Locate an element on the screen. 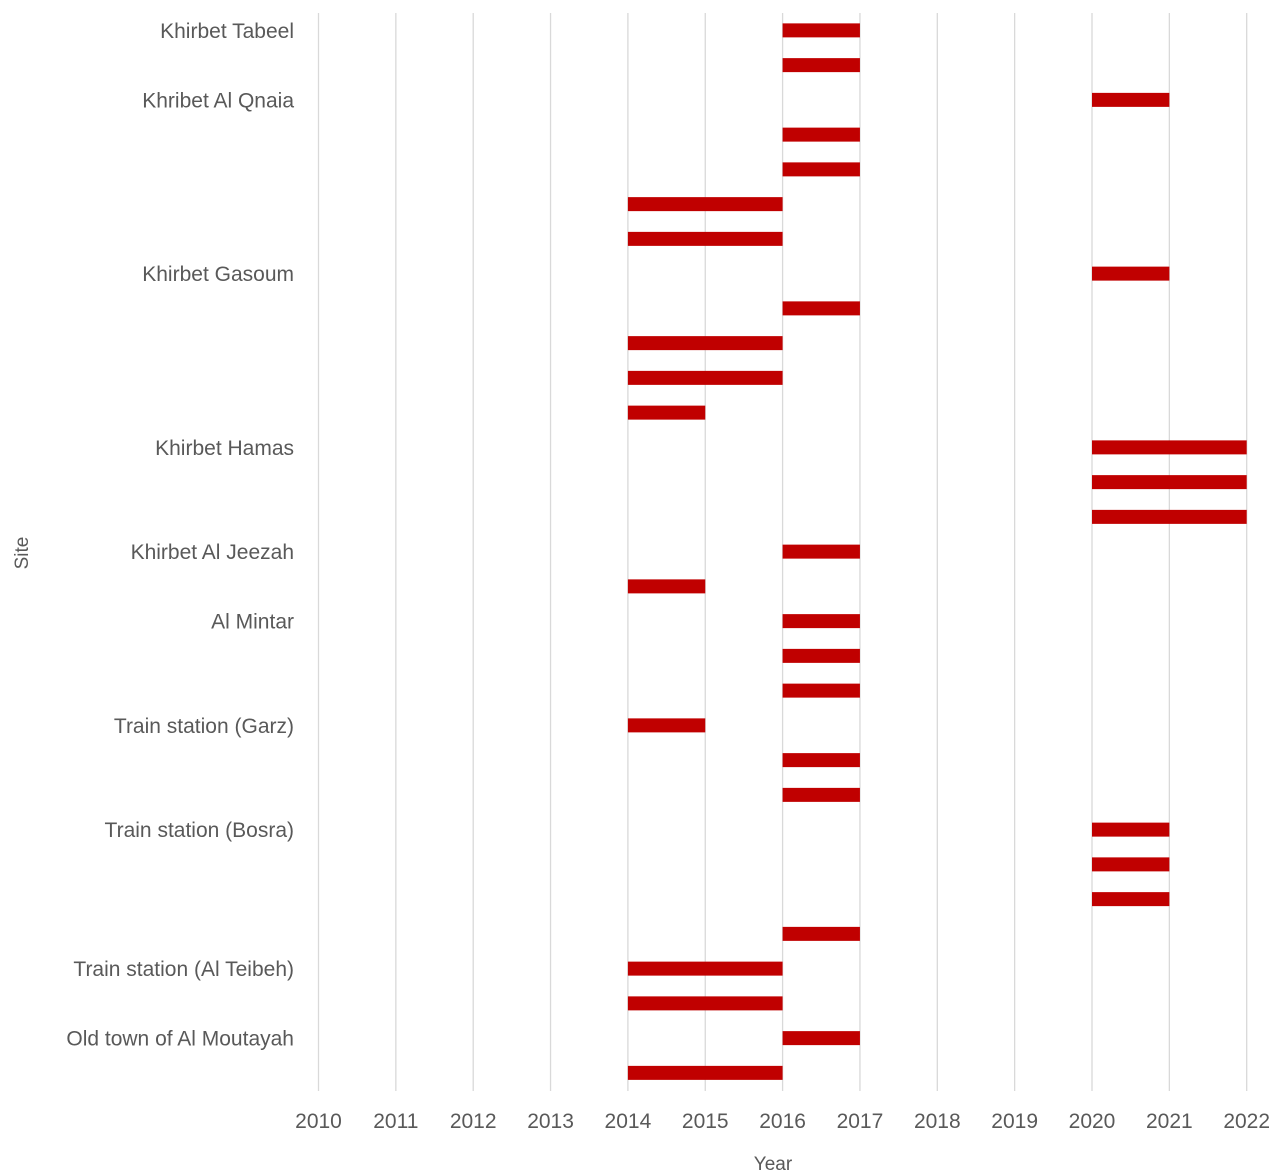 The image size is (1271, 1175). x-tick-label-2021: 2021 is located at coordinates (1169, 1121).